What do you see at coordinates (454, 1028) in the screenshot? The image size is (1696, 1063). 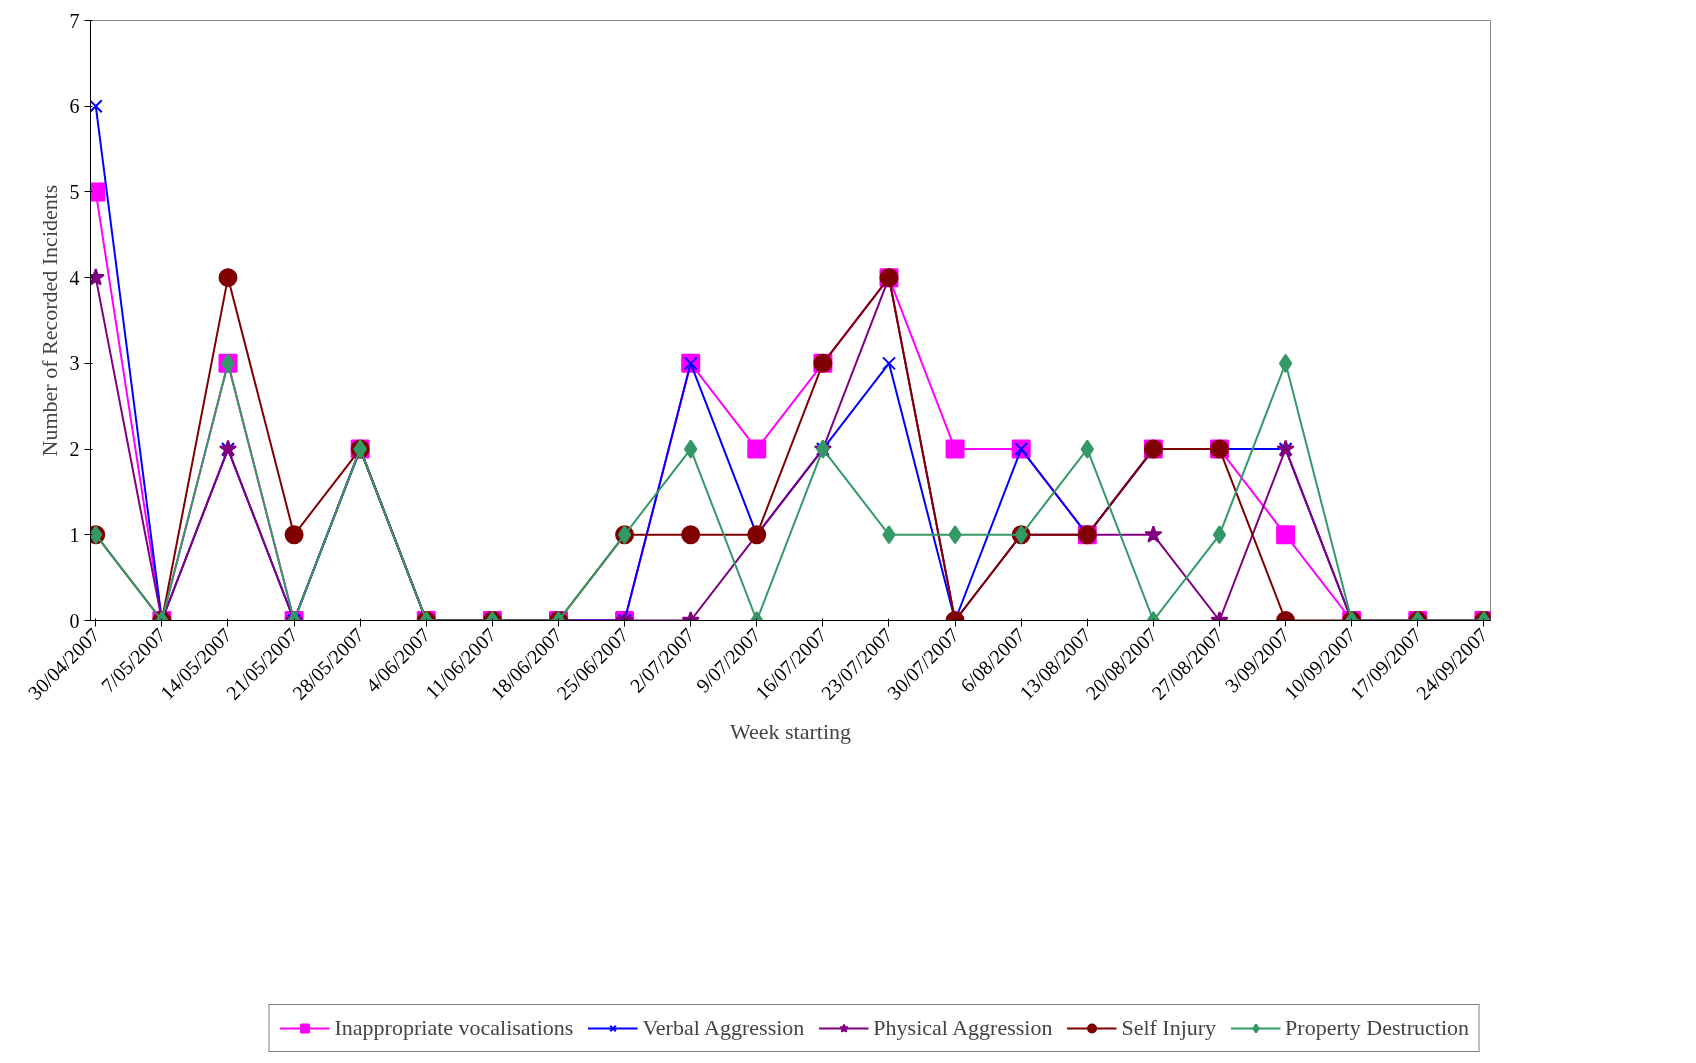 I see `legend-label: Inappropriate vocalisations` at bounding box center [454, 1028].